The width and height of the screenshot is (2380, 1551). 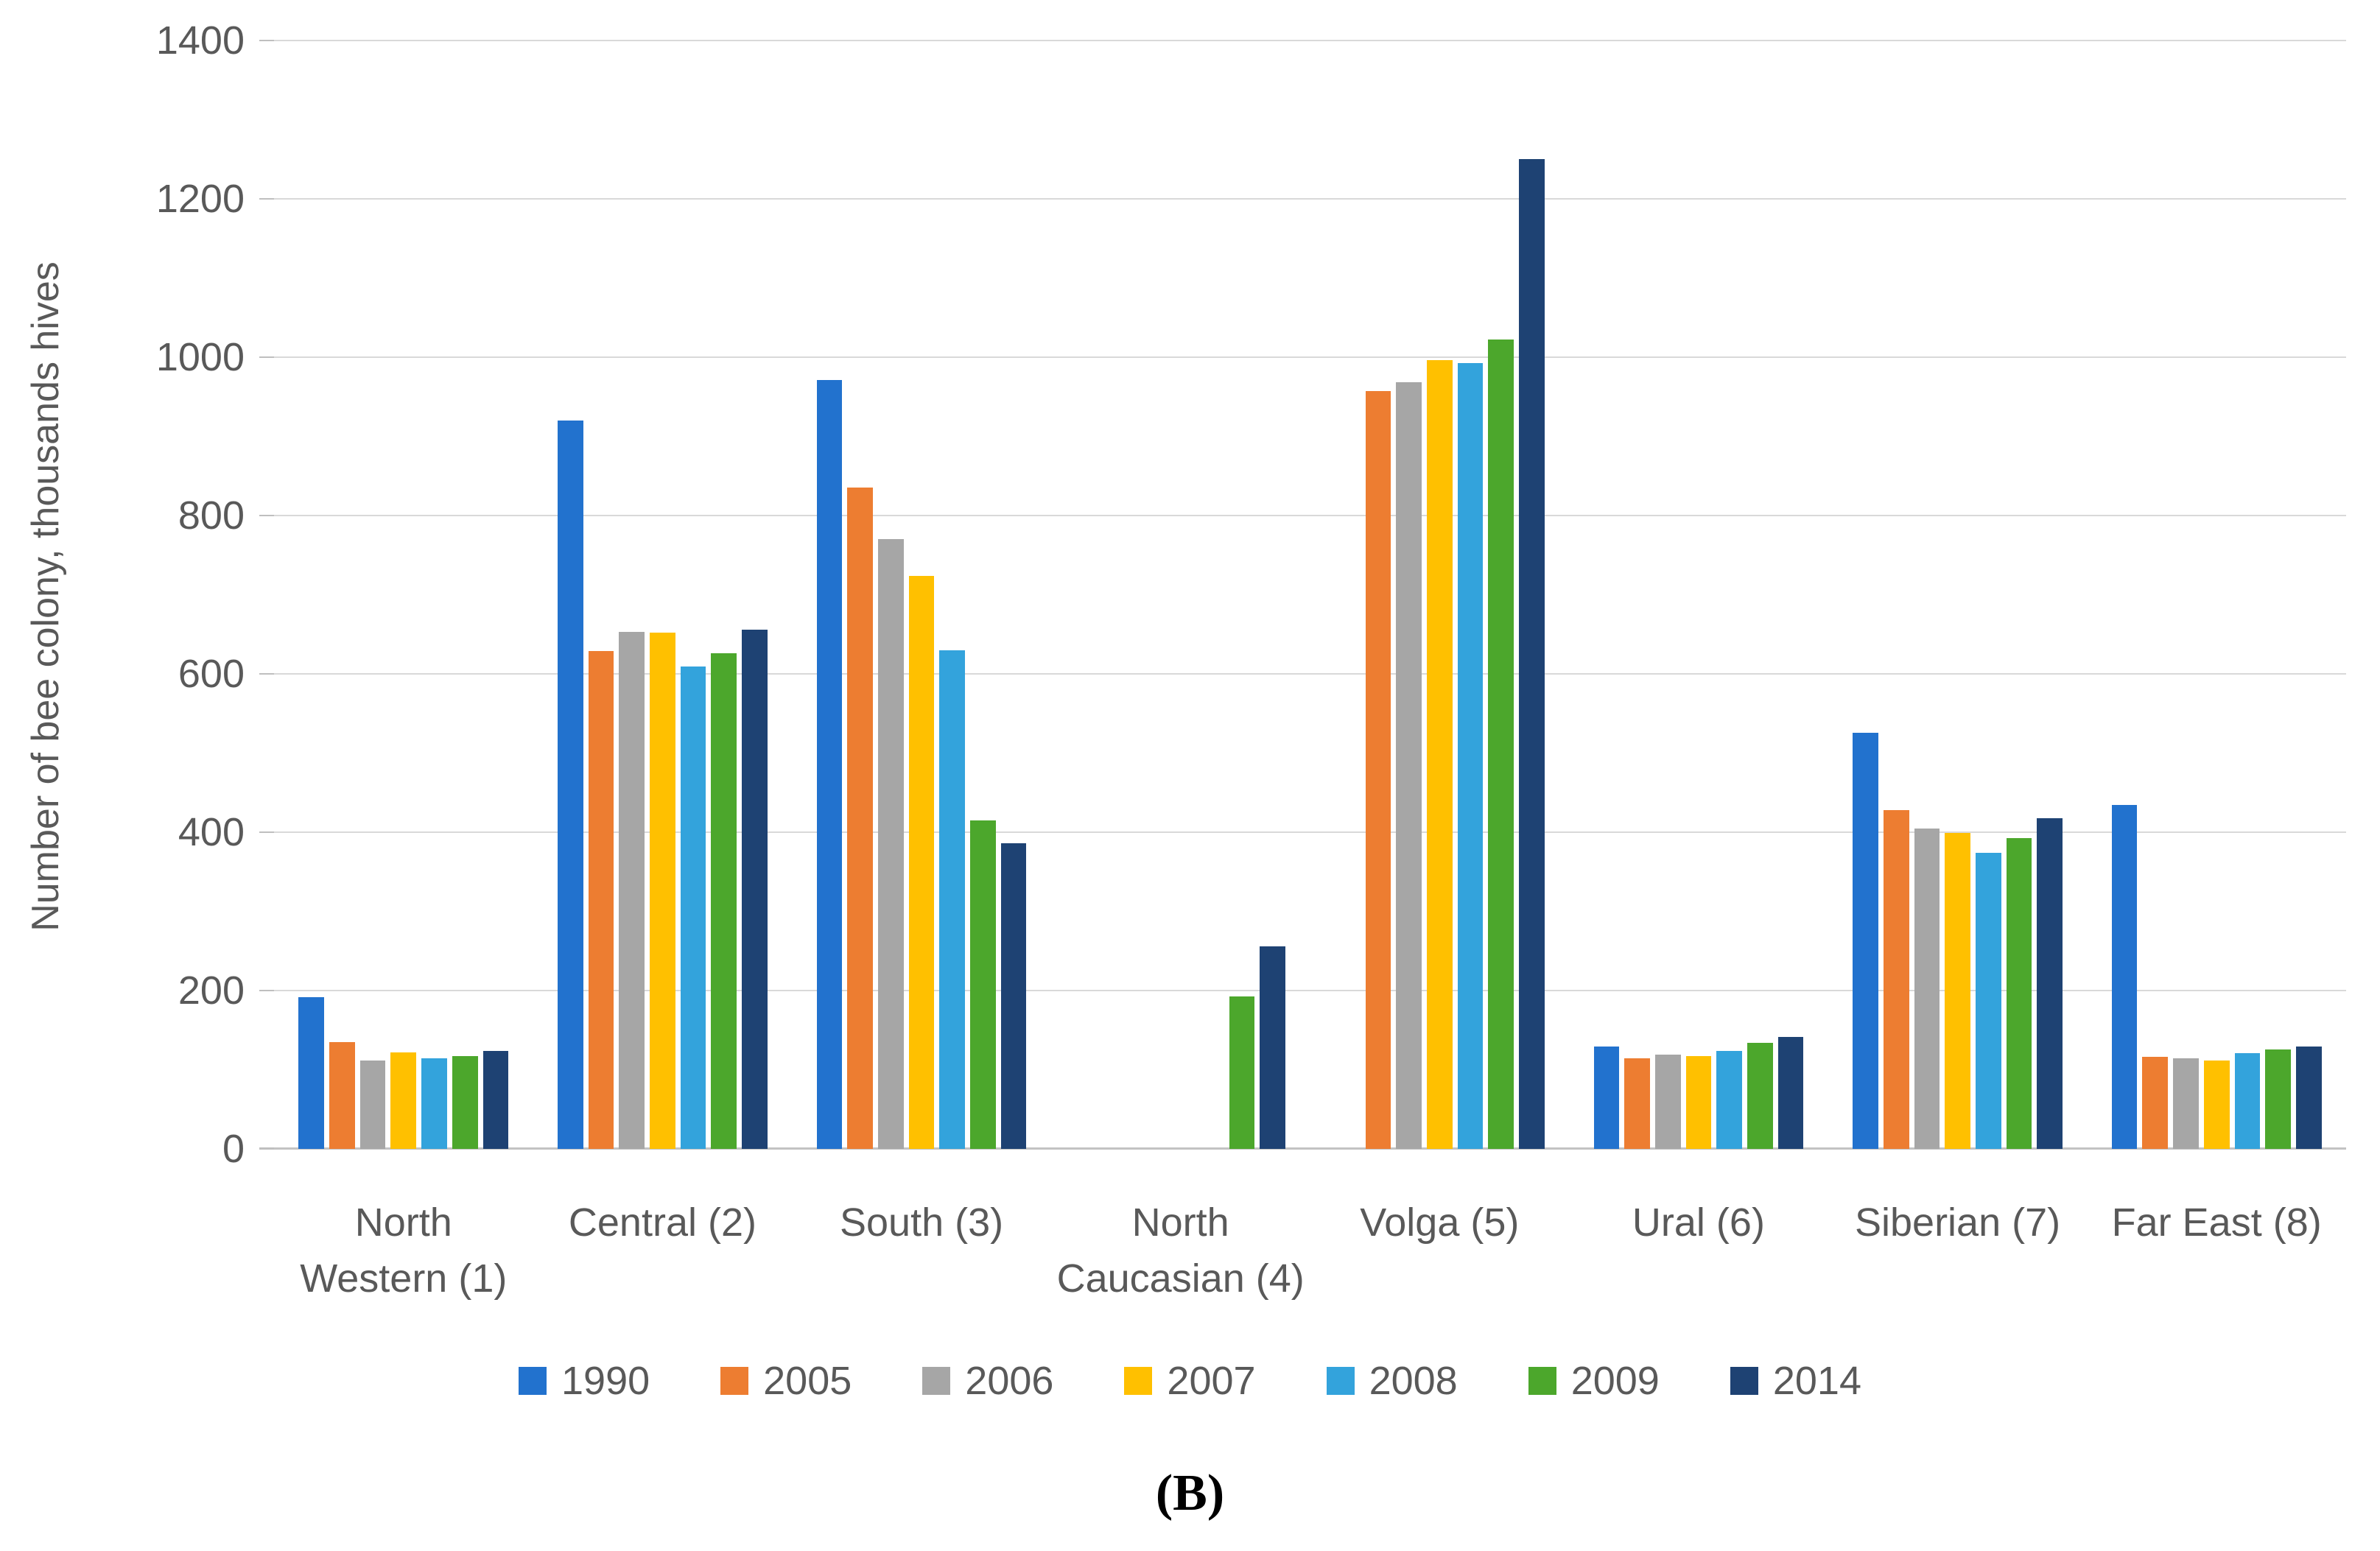 I want to click on legend-item-1990: 1990, so click(x=584, y=1381).